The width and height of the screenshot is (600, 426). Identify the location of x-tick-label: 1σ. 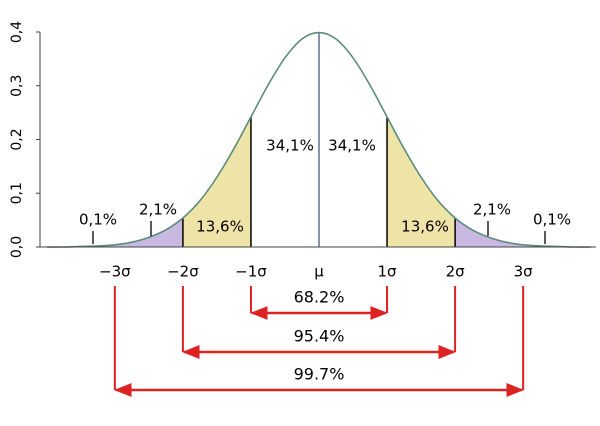
(388, 272).